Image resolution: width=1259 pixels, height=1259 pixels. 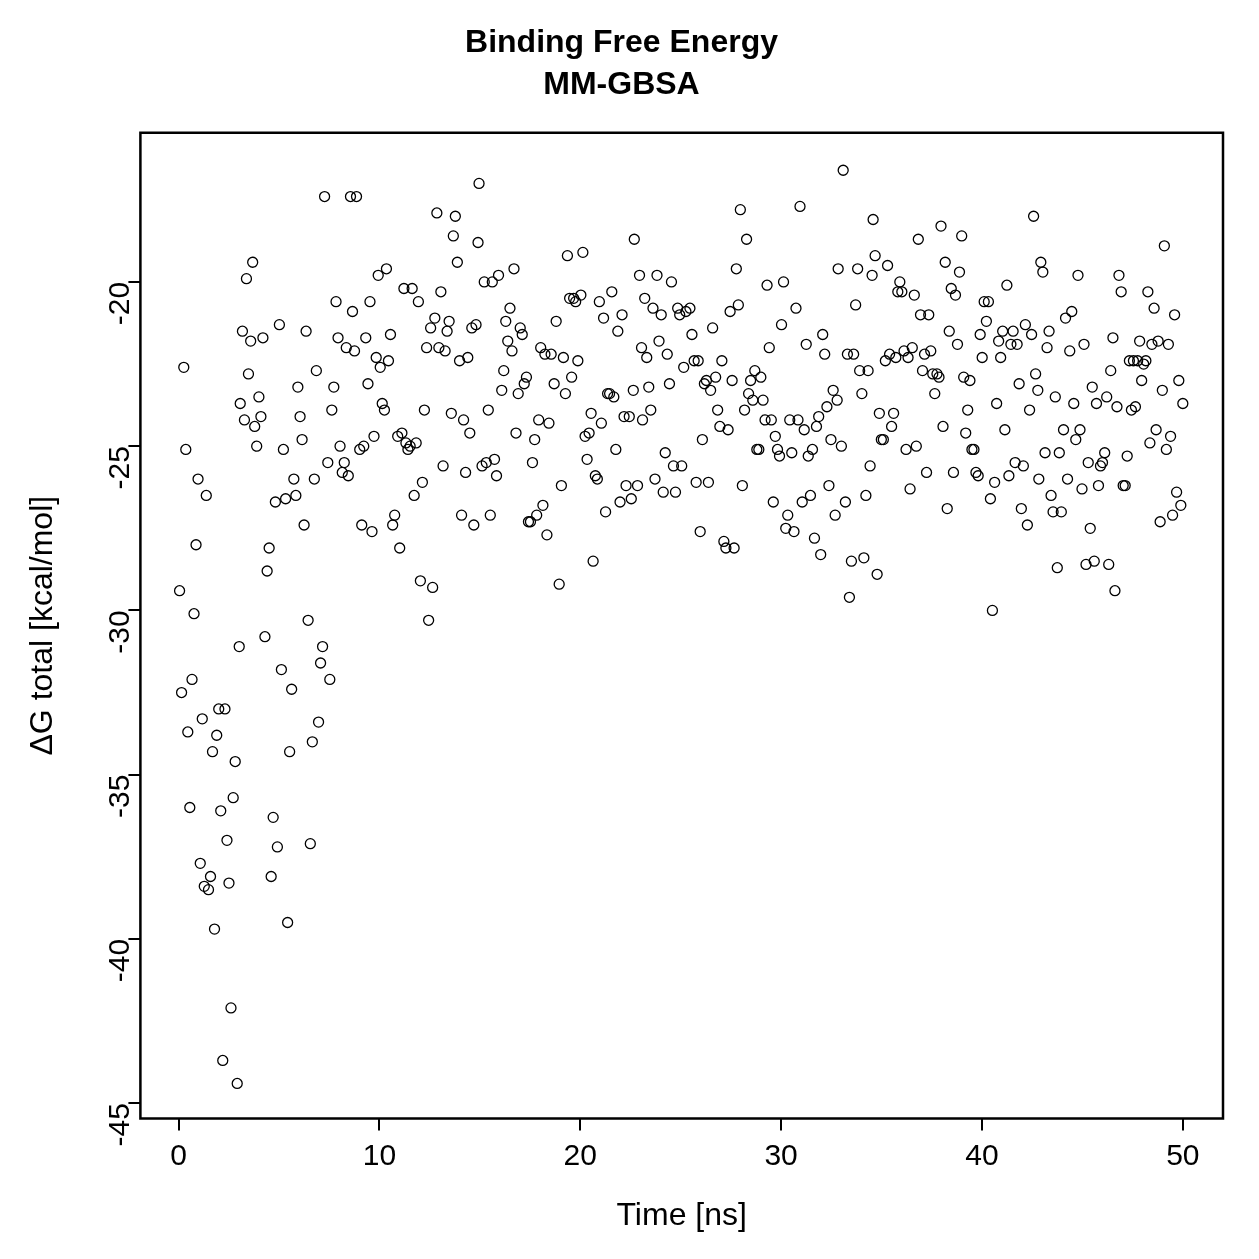 I want to click on x-tick-label: 20, so click(x=580, y=1154).